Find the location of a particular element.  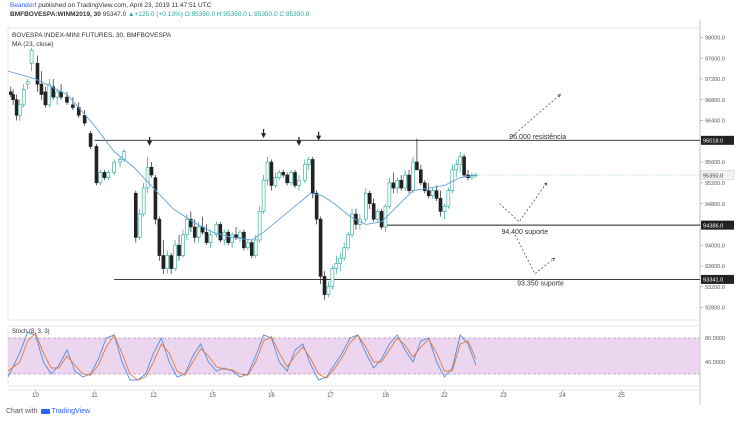

price-tick-label: 95600.0 is located at coordinates (715, 163).